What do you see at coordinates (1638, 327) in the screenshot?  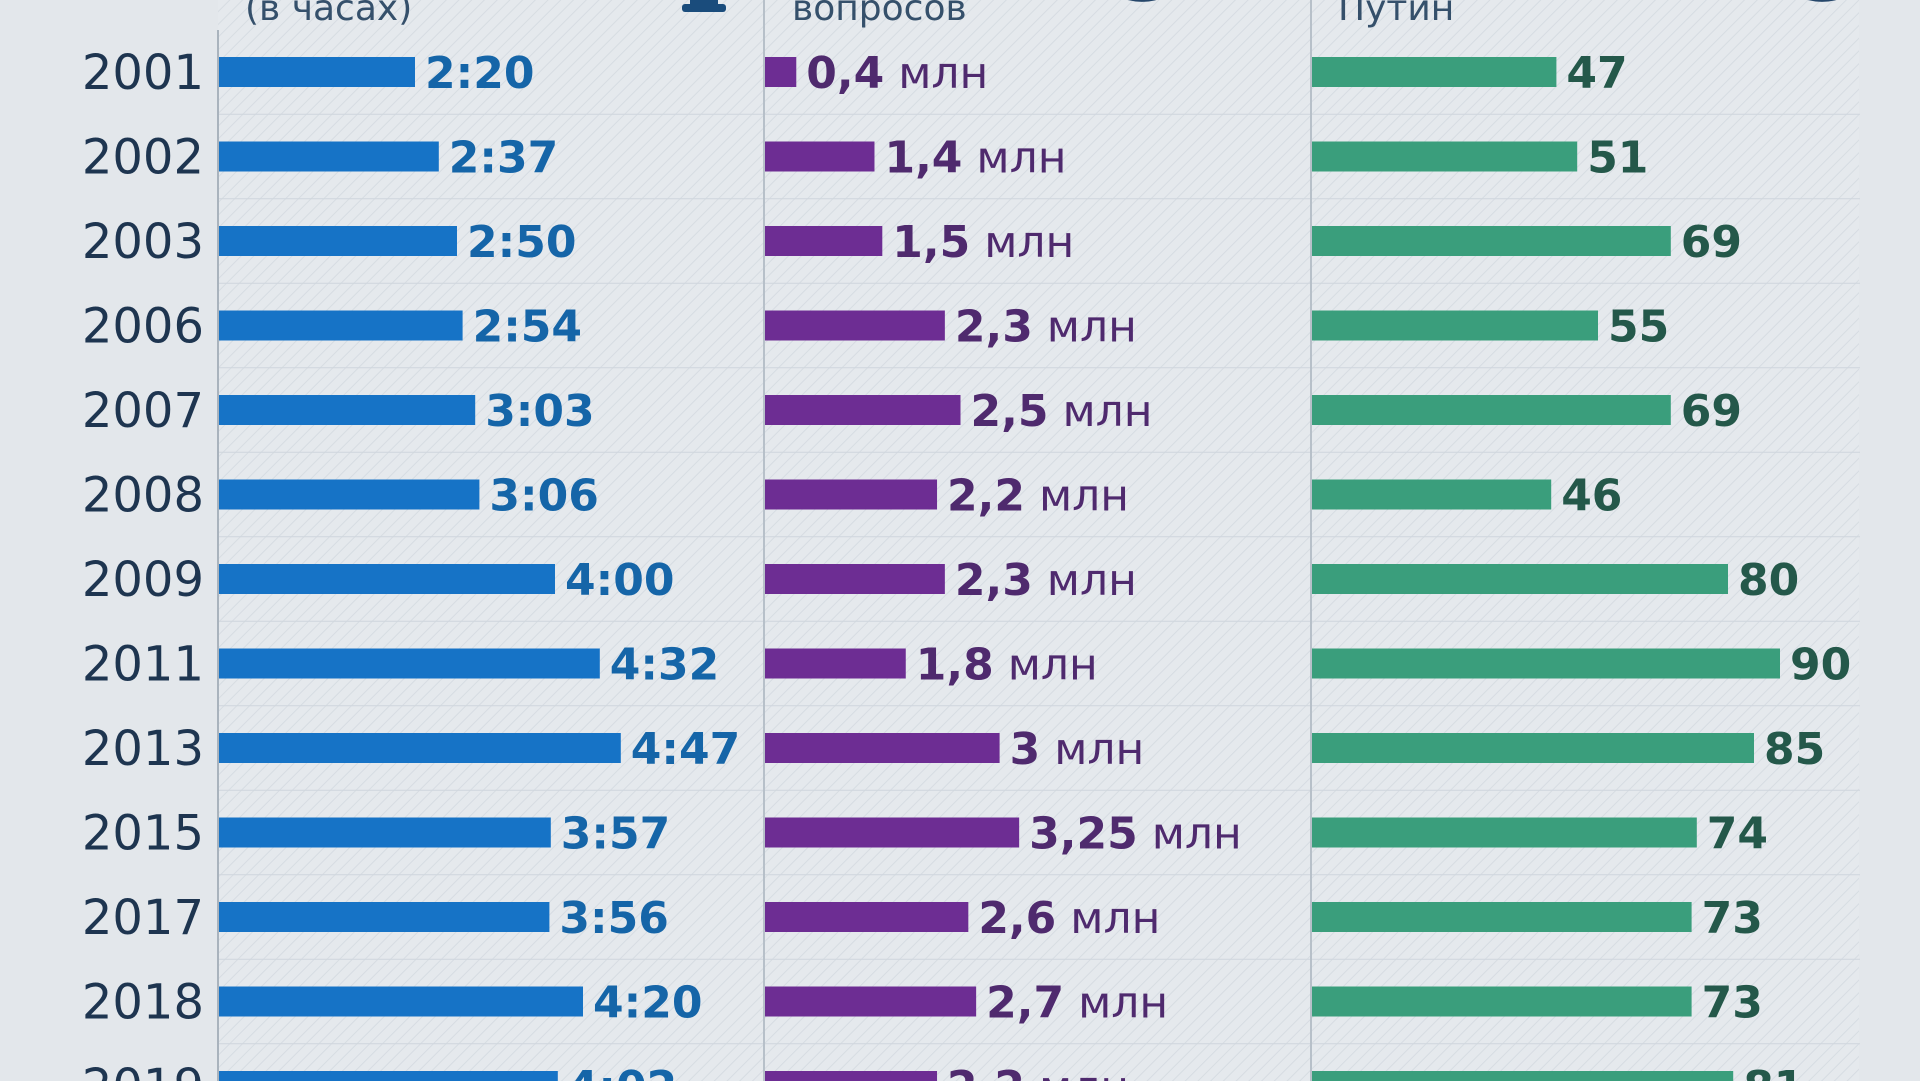 I see `value-label-series-3: 55` at bounding box center [1638, 327].